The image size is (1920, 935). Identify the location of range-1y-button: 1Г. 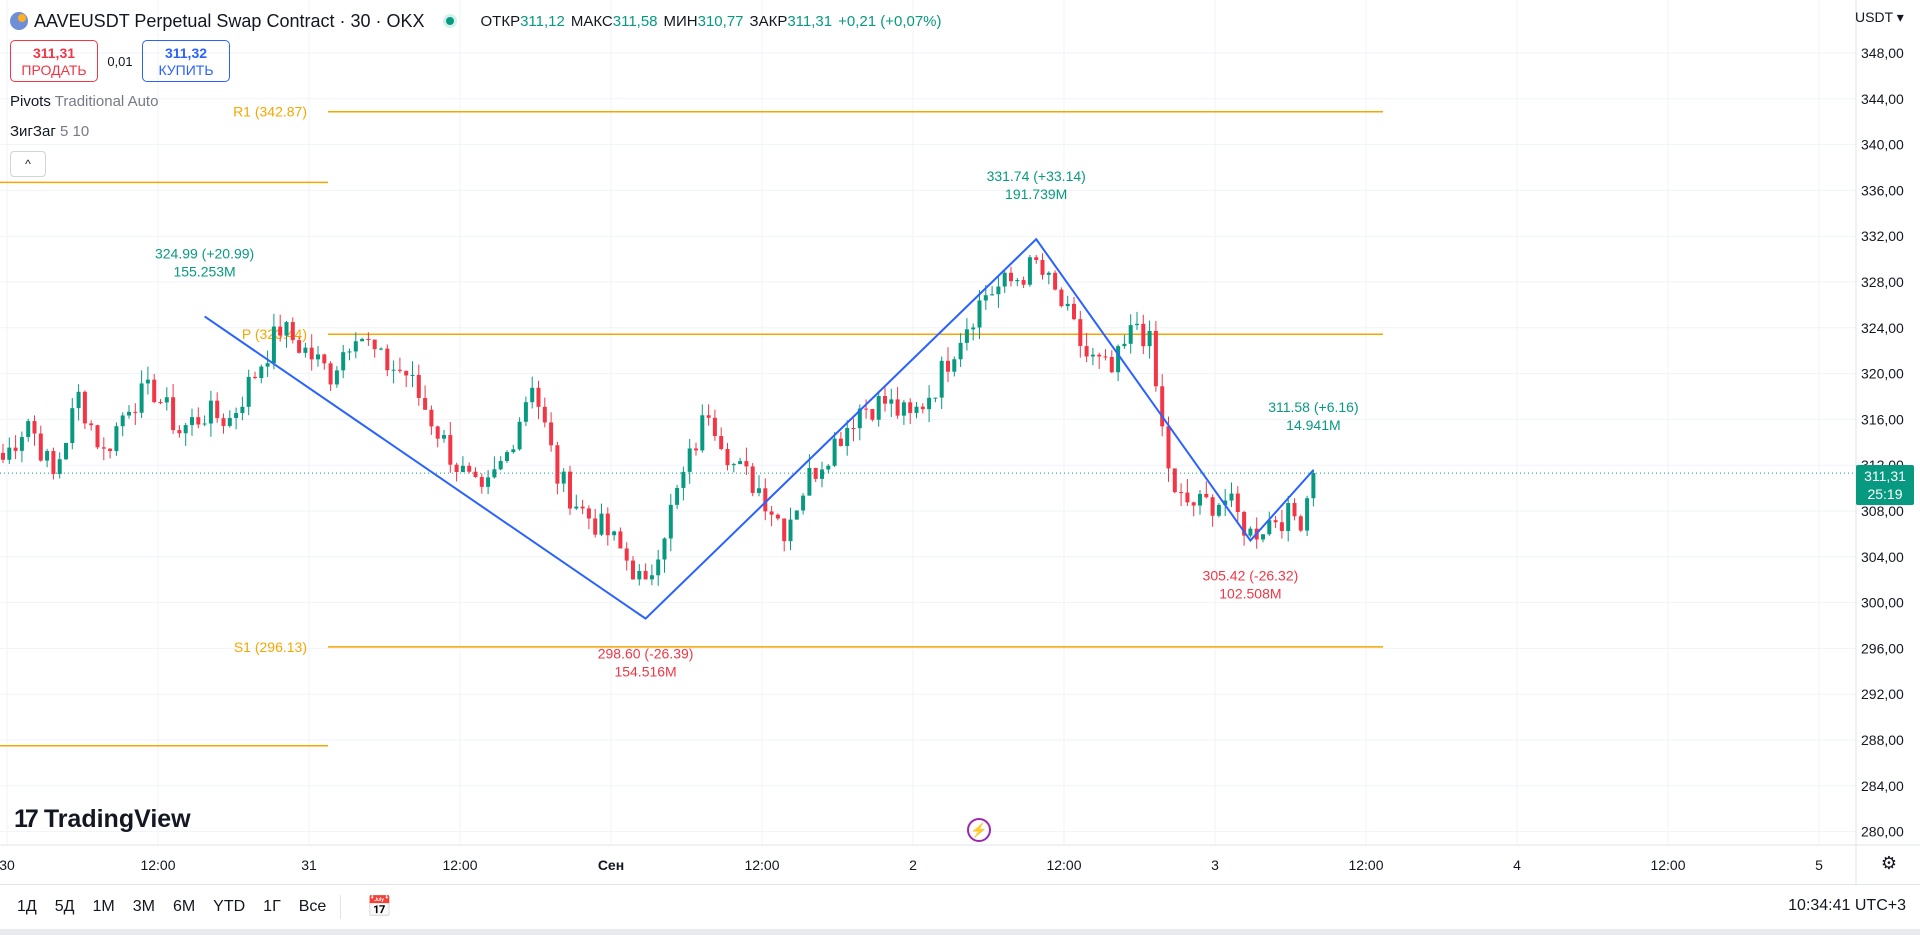
(272, 906).